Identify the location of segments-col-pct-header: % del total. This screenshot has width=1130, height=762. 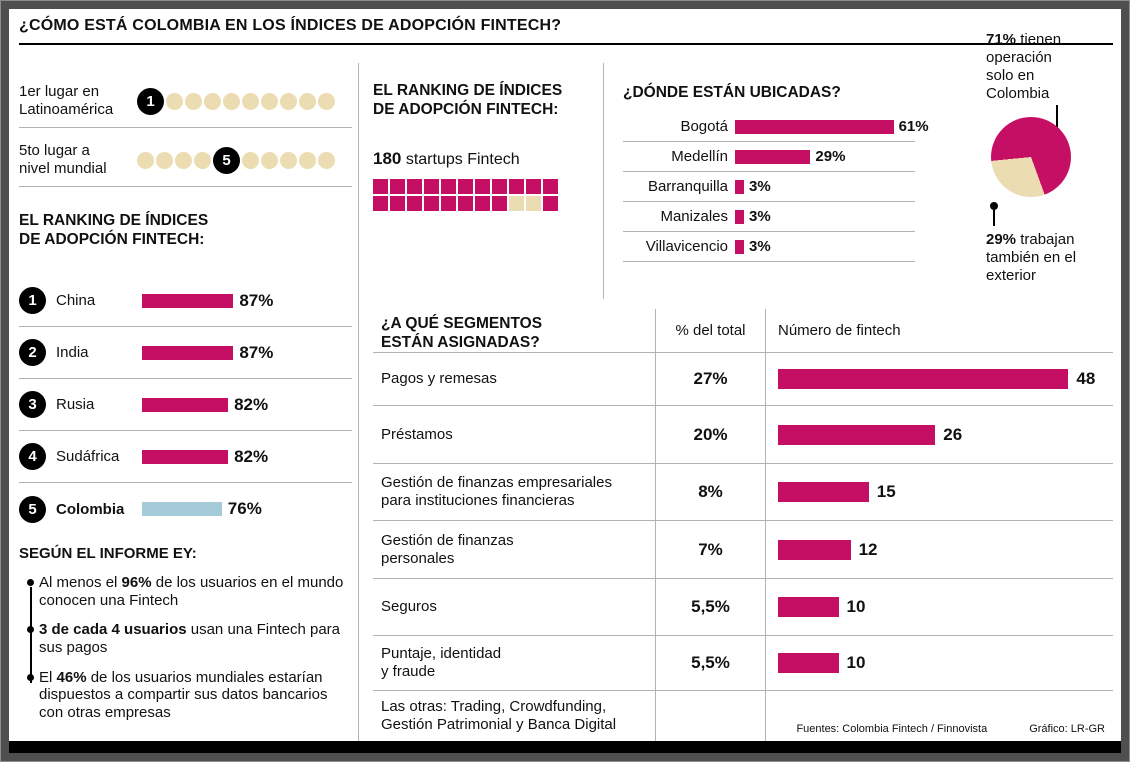
(711, 331).